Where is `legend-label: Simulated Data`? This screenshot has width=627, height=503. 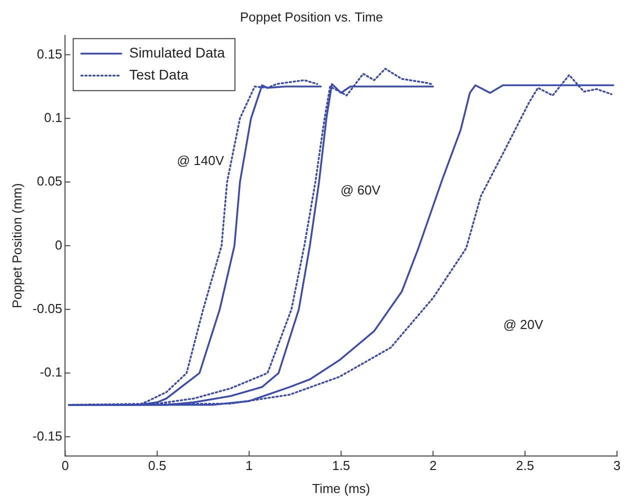
legend-label: Simulated Data is located at coordinates (177, 52).